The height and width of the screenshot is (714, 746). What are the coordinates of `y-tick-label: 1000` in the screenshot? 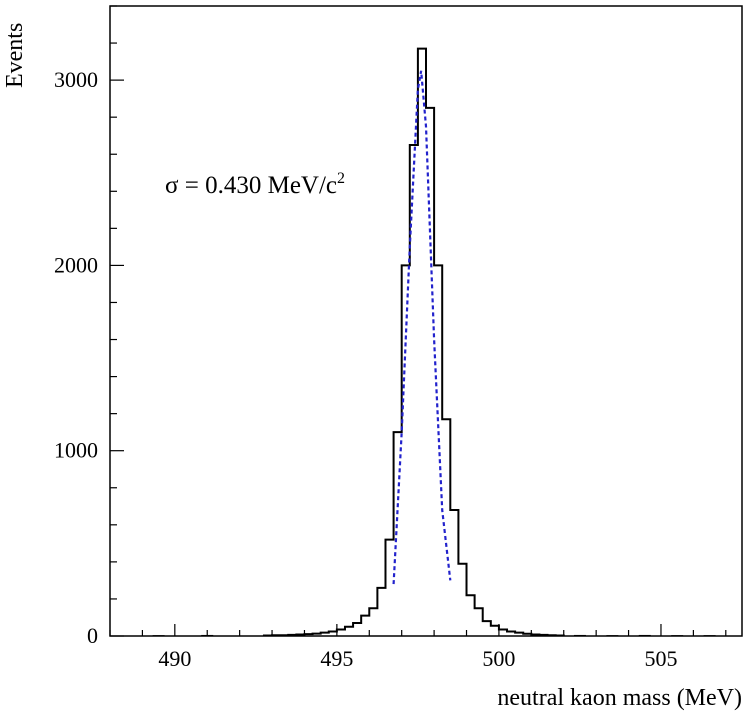 It's located at (76, 450).